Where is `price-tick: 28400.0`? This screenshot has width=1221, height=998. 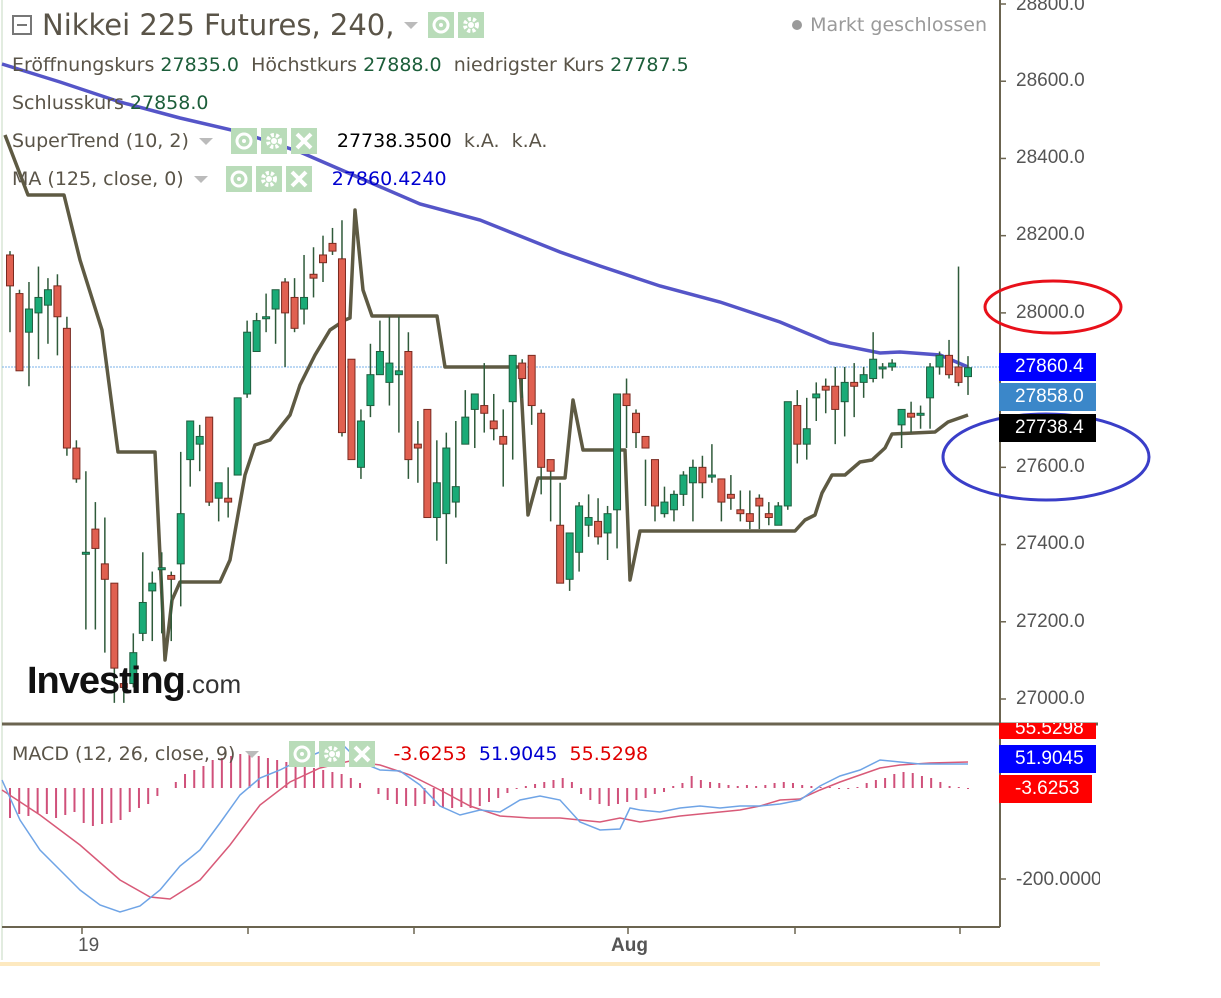 price-tick: 28400.0 is located at coordinates (1050, 157).